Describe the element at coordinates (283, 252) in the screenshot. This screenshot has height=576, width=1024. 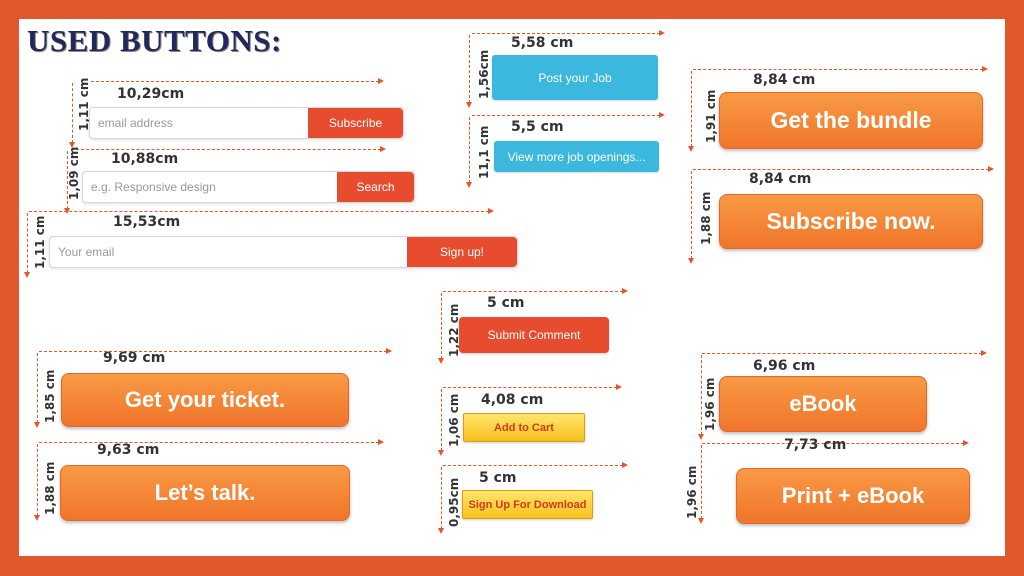
I see `signup-form: Your email Sign up!` at that location.